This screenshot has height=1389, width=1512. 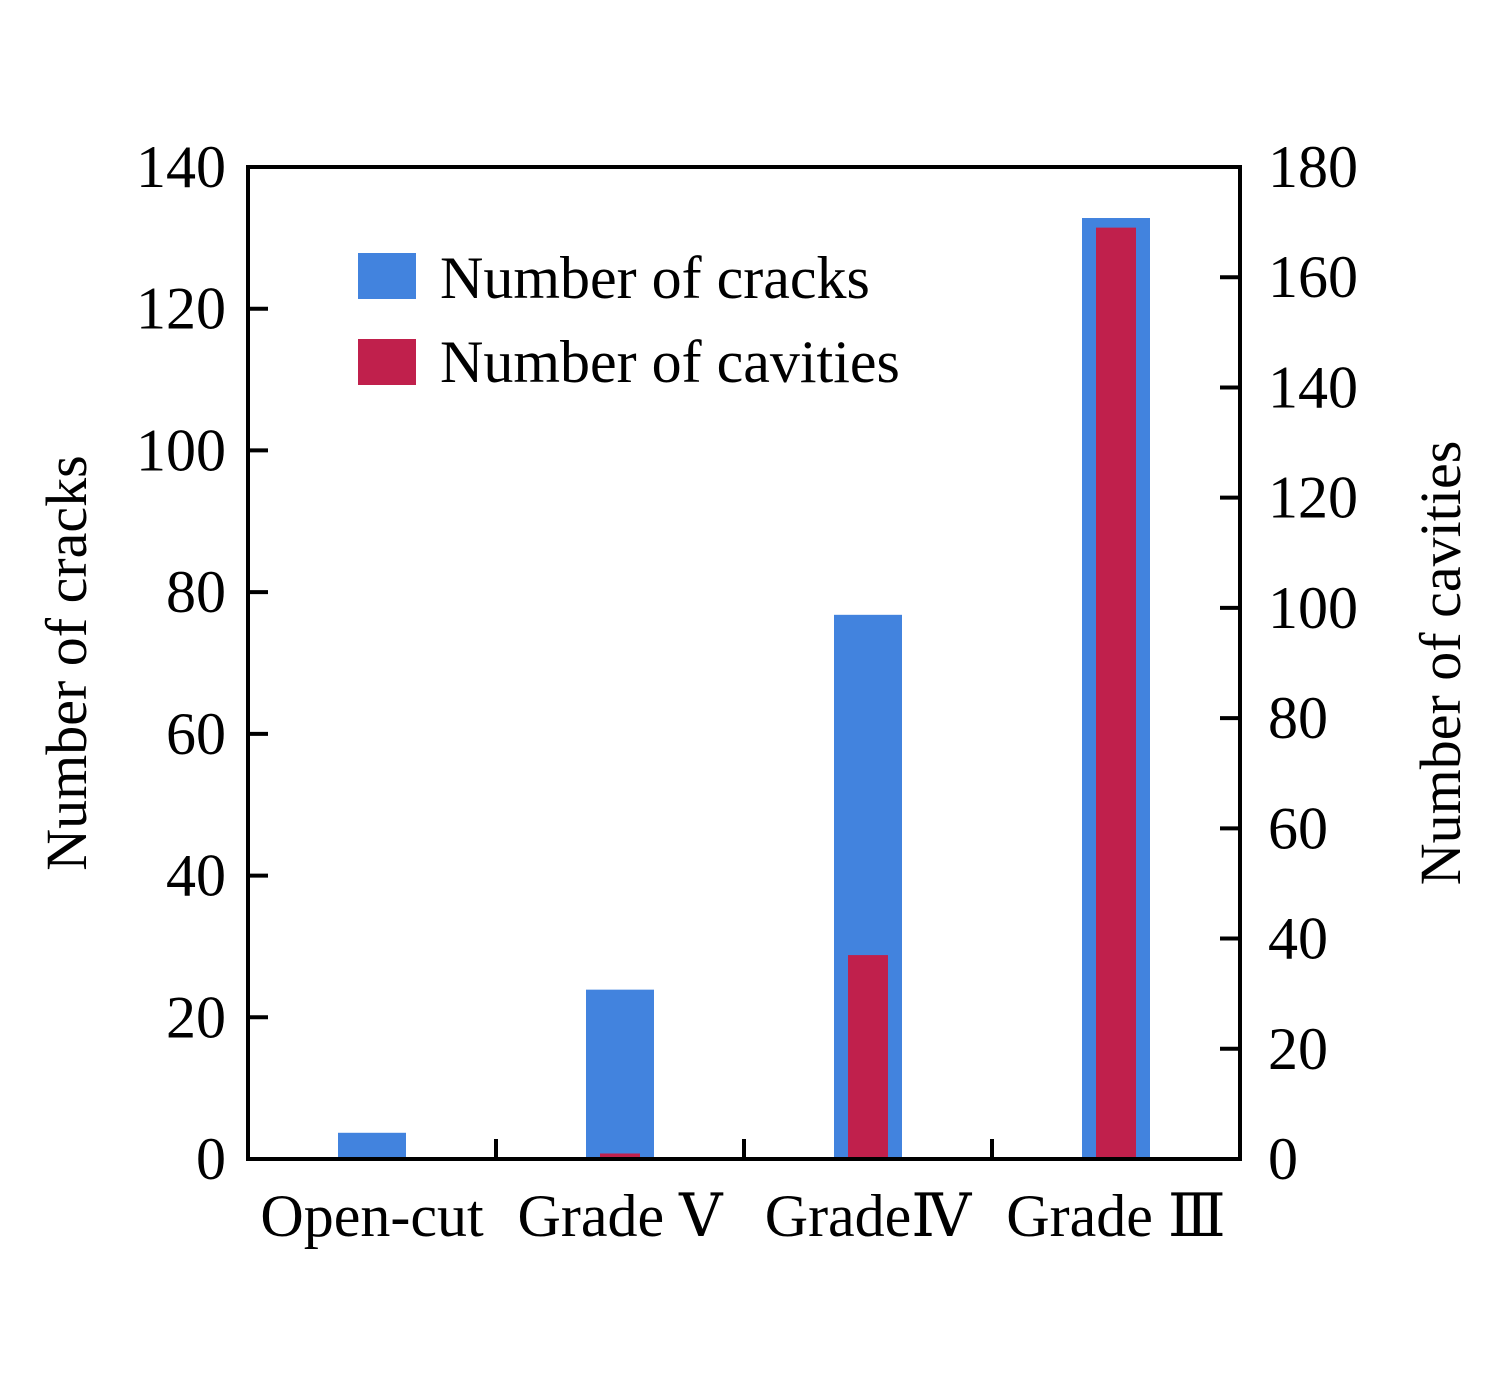 I want to click on y-tick-label-left-3: 60, so click(x=196, y=734).